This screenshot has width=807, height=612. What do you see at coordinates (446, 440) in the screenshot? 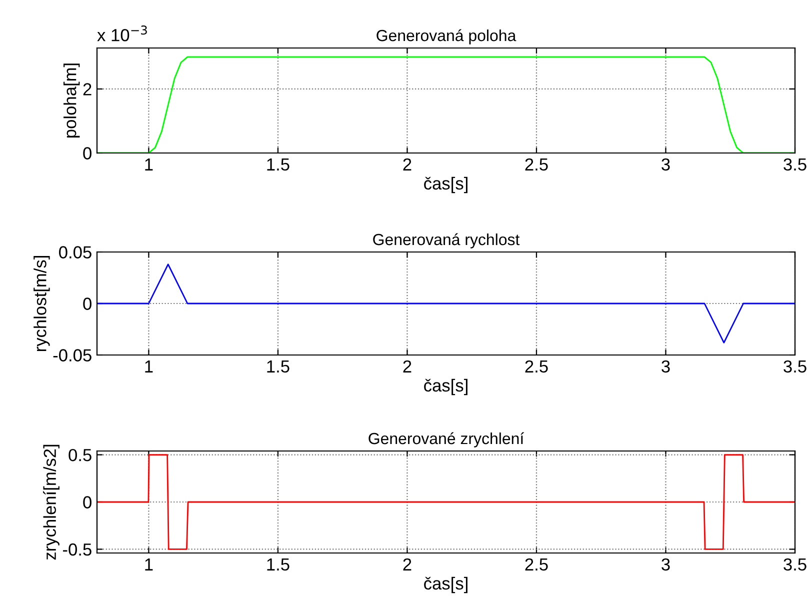
I see `chart-title: Generované zrychlení` at bounding box center [446, 440].